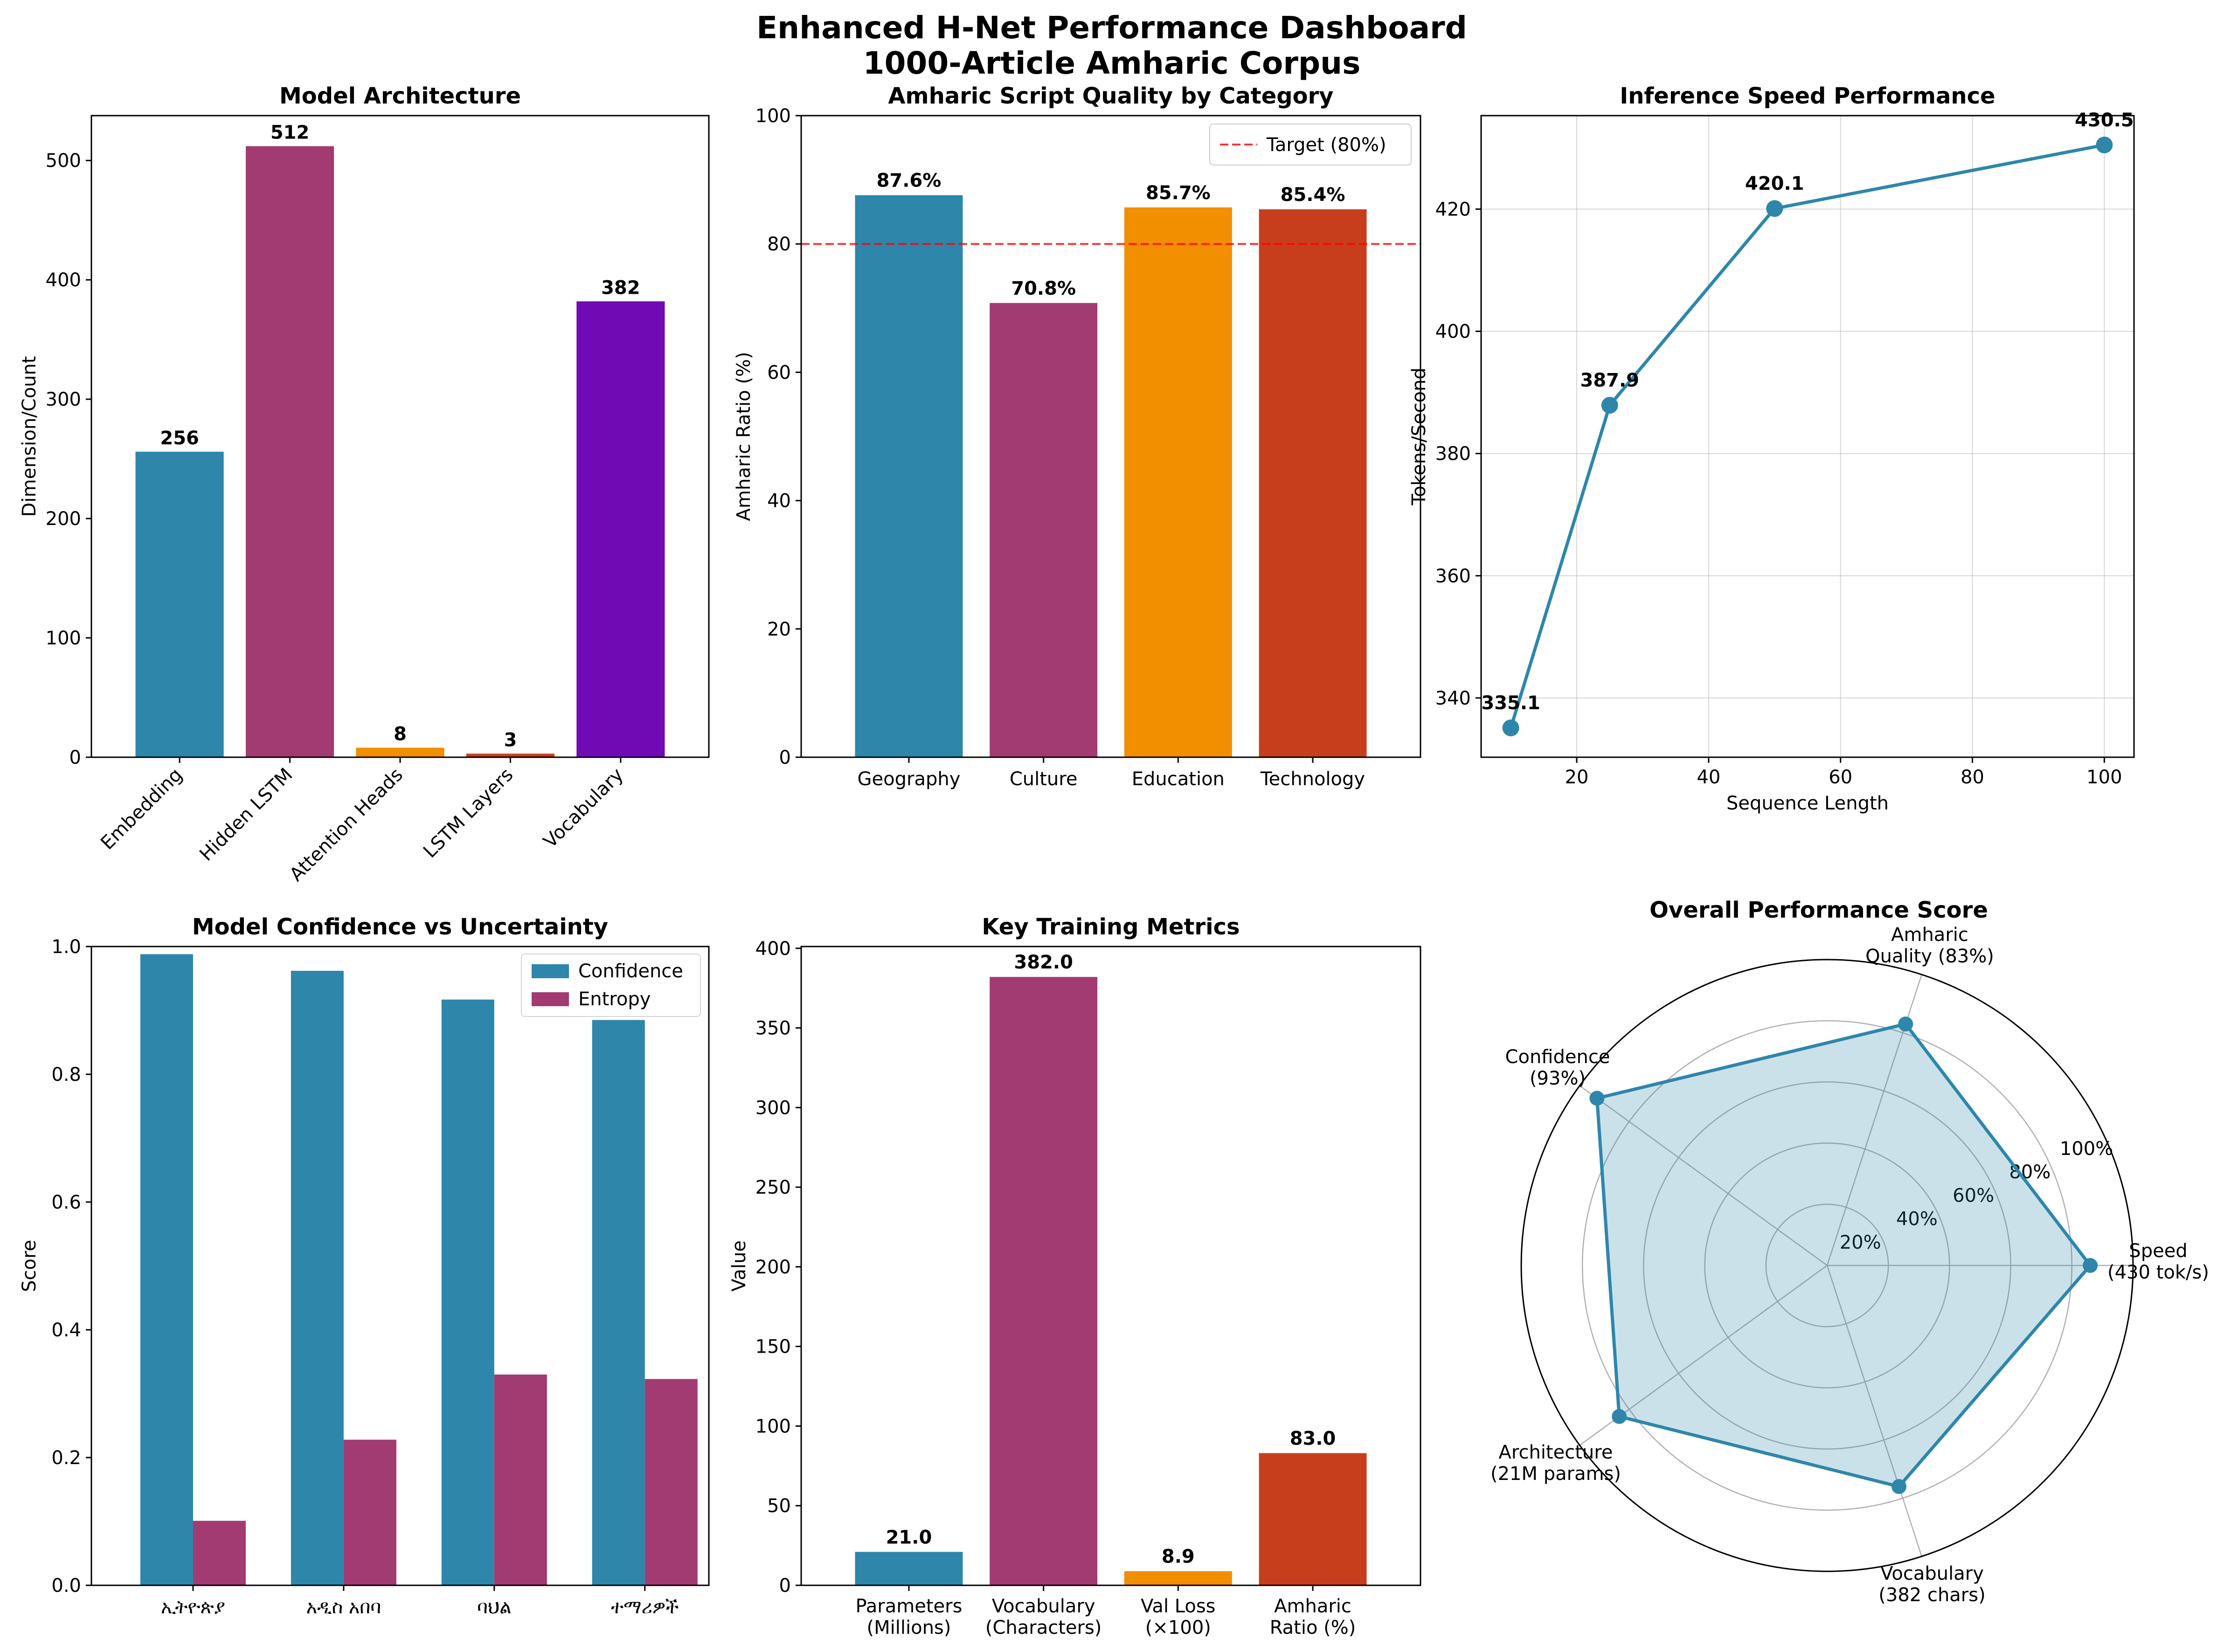 The height and width of the screenshot is (1652, 2224). What do you see at coordinates (1972, 777) in the screenshot?
I see `speed-xtick-label: 80` at bounding box center [1972, 777].